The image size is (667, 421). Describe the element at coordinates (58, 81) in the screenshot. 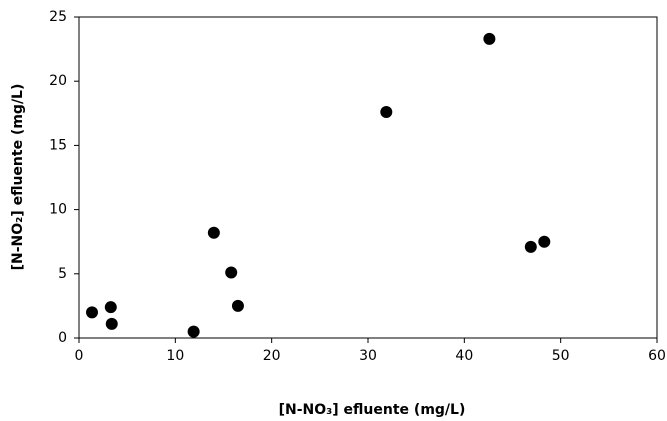

I see `y-tick-label: 20` at that location.